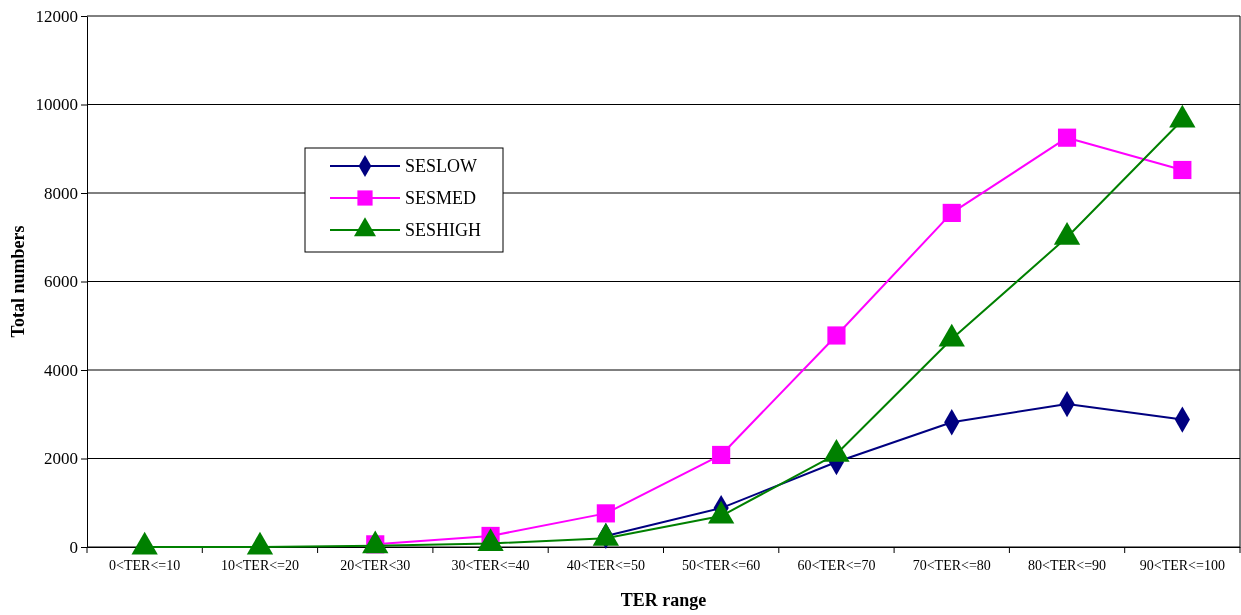  I want to click on legend-label: SESMED, so click(441, 198).